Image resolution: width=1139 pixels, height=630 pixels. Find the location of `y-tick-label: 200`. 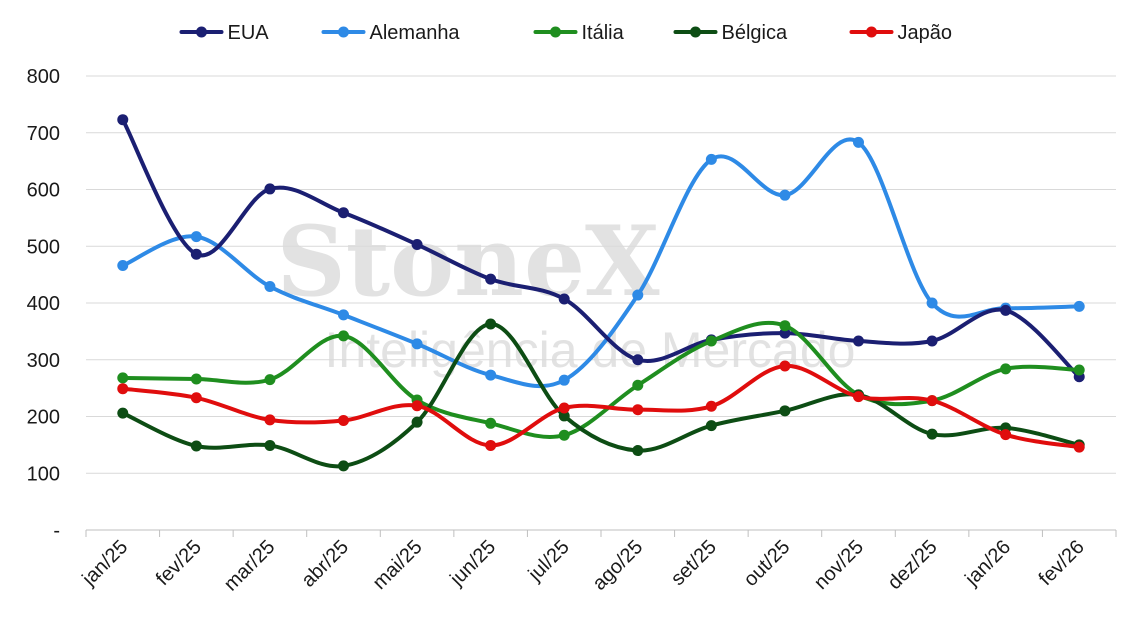

y-tick-label: 200 is located at coordinates (43, 418).